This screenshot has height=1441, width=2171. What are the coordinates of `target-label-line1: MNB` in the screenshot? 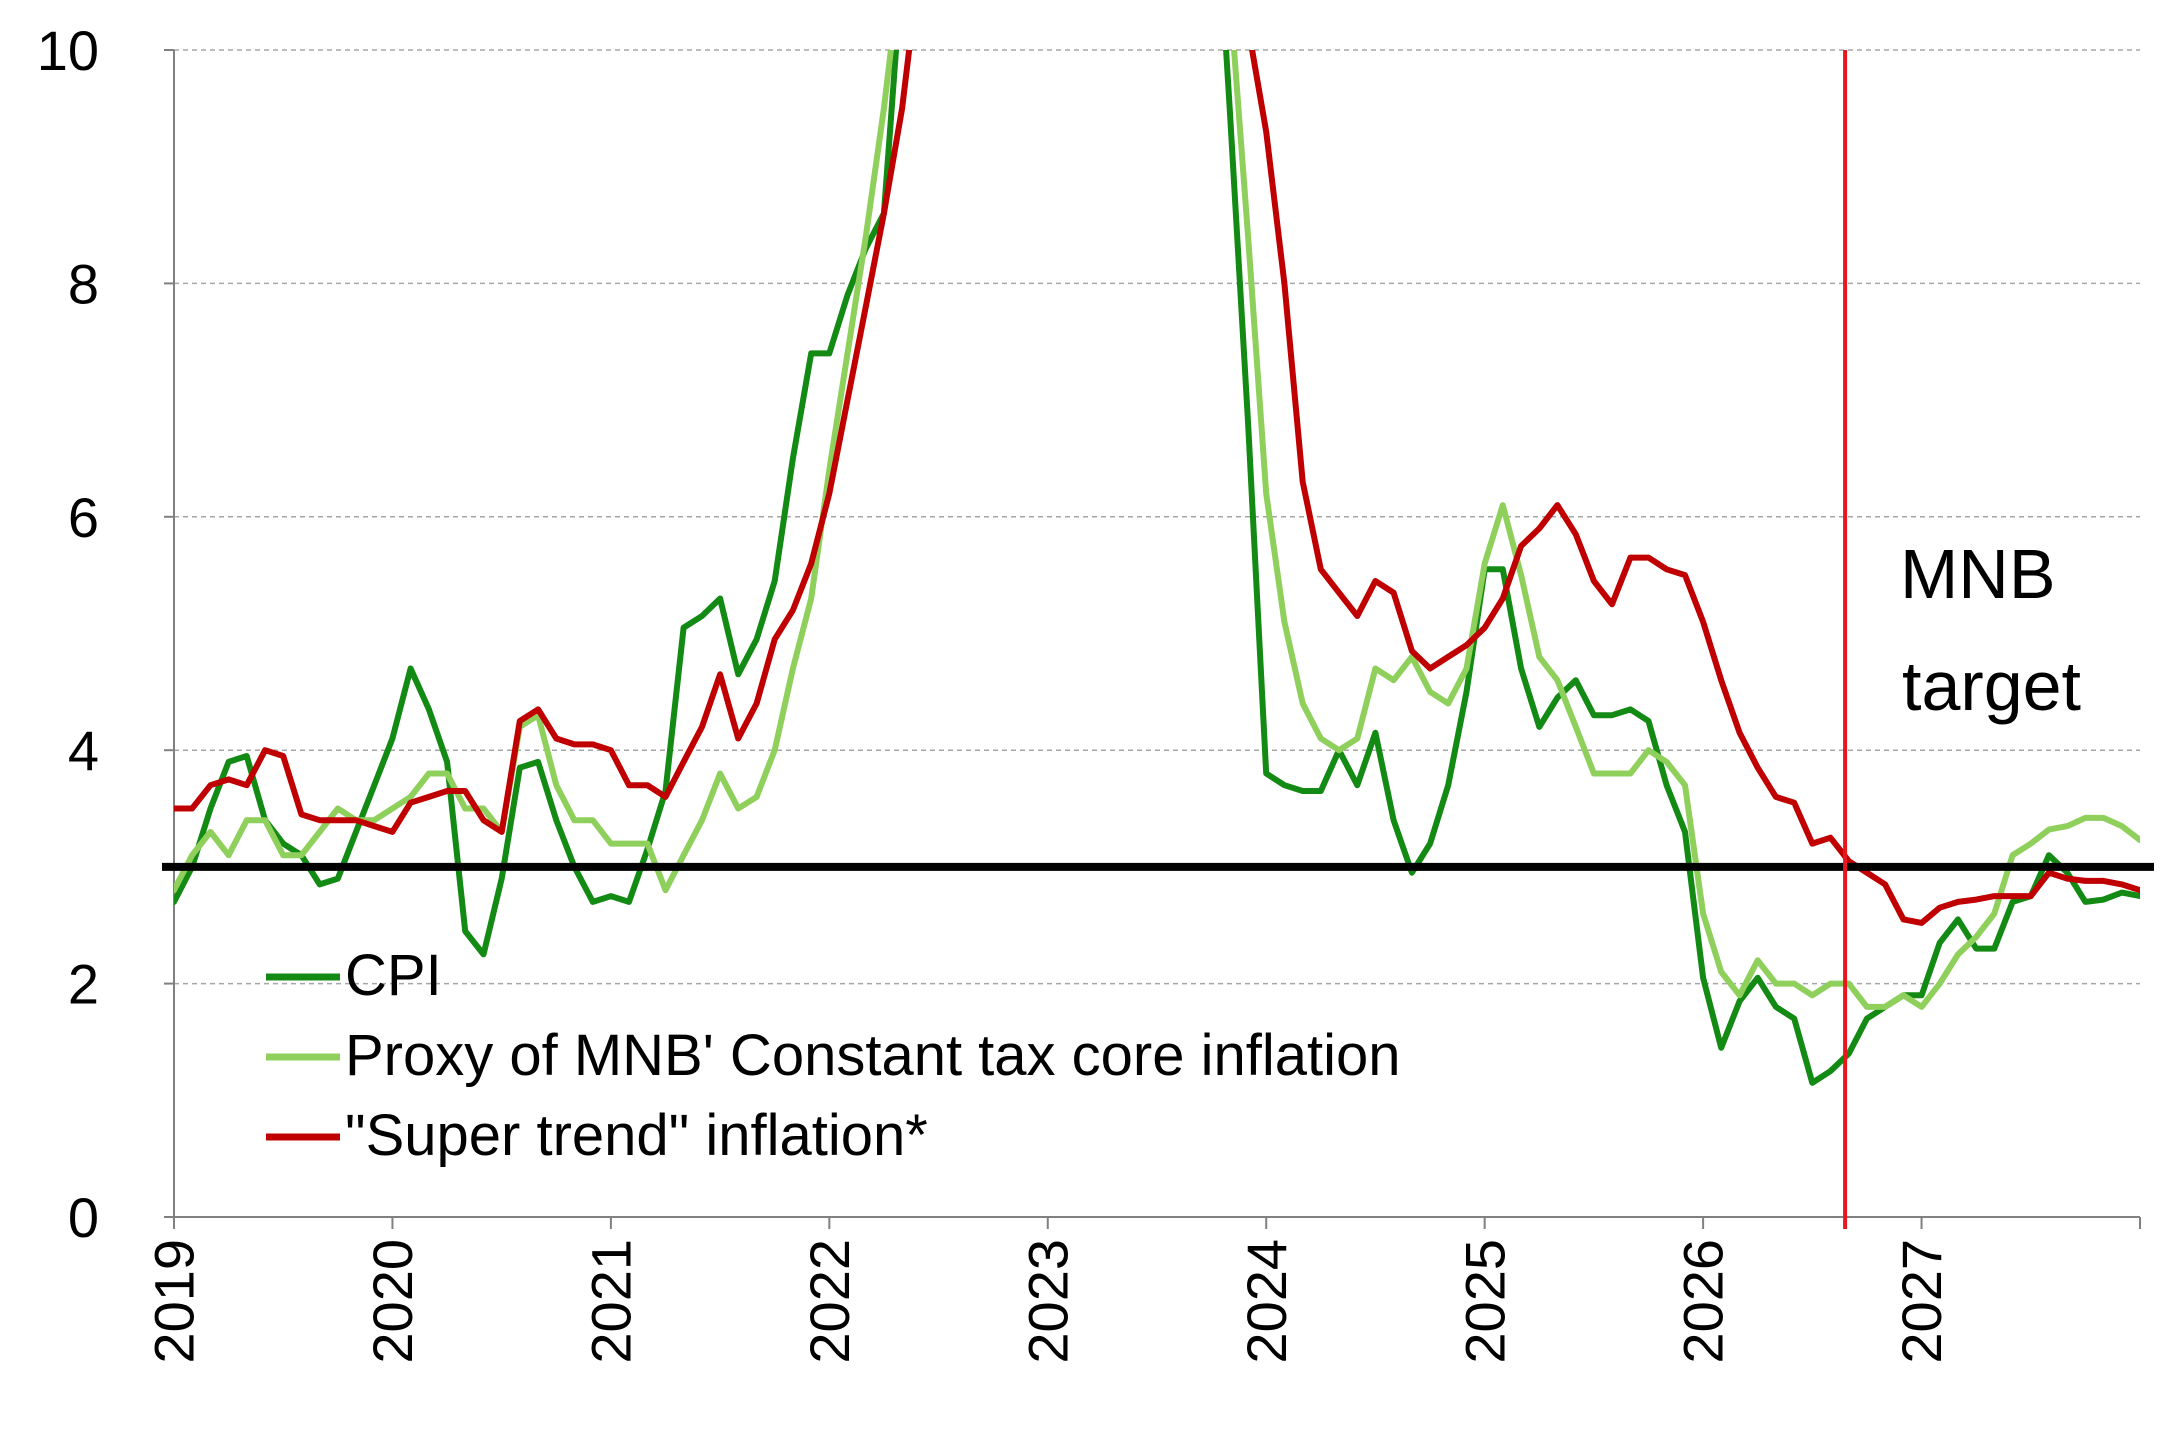 It's located at (1978, 574).